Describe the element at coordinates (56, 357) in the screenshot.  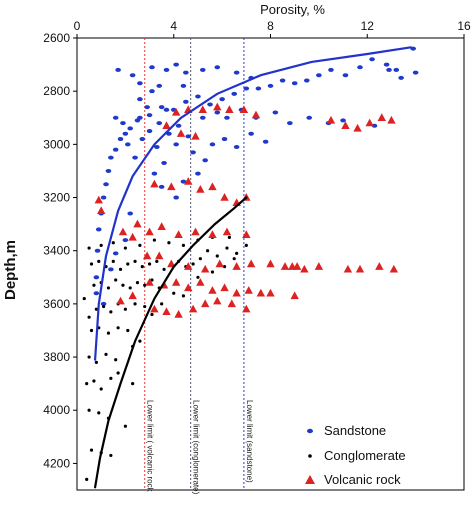
I see `y-tick-label: 3800` at that location.